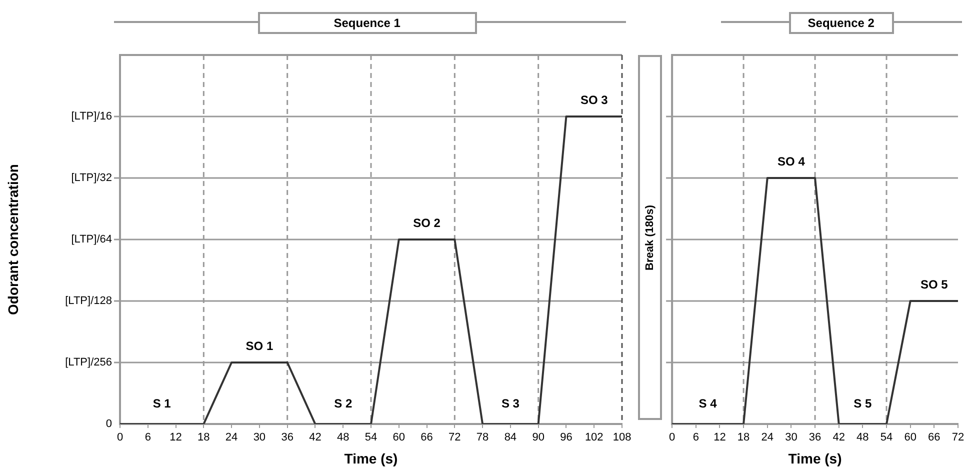 Image resolution: width=972 pixels, height=472 pixels. I want to click on annotation: SO 5, so click(934, 284).